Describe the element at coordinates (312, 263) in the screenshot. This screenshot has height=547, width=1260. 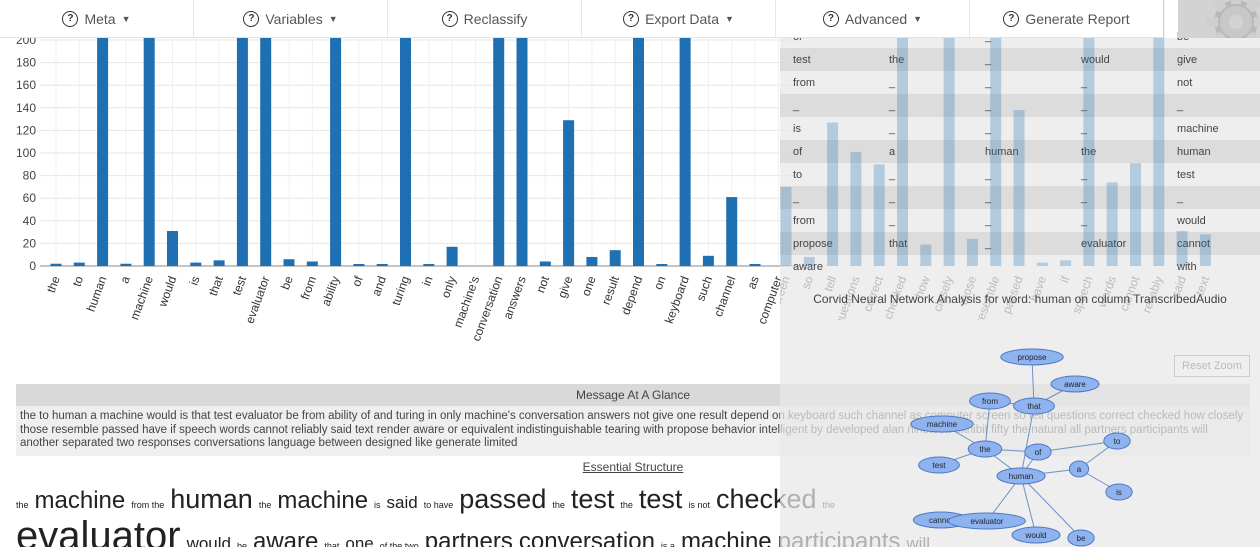
I see `bar-from` at that location.